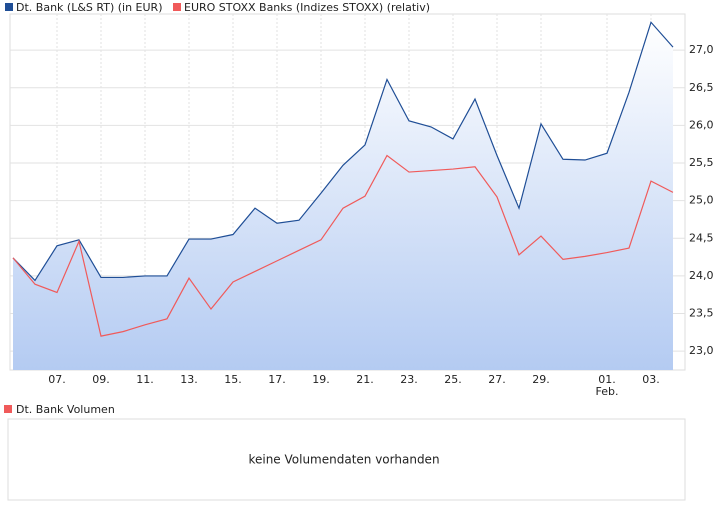 This screenshot has height=508, width=726. I want to click on y-tick-label: 23,0, so click(701, 350).